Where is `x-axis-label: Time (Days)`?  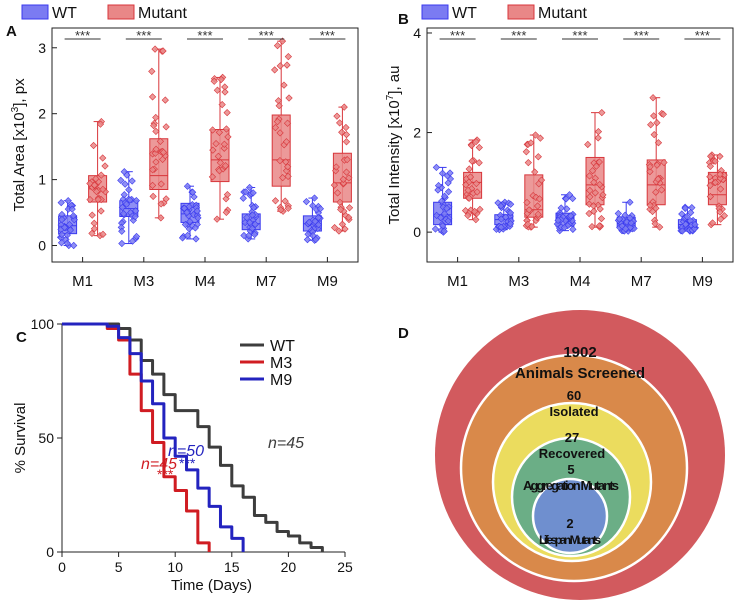
x-axis-label: Time (Days) is located at coordinates (211, 585).